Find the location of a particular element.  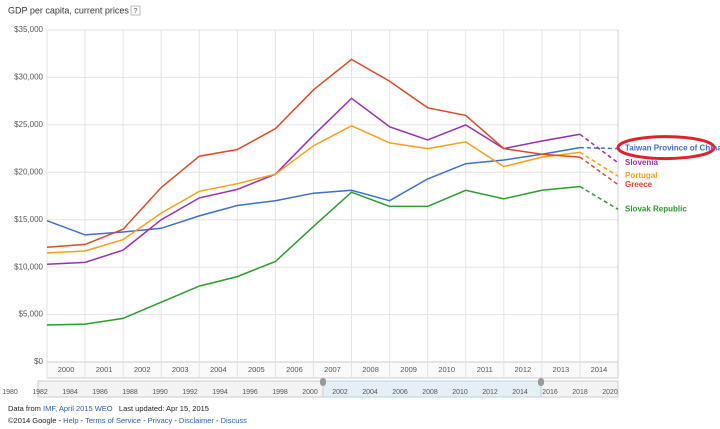

series-label: Portugal is located at coordinates (641, 175).